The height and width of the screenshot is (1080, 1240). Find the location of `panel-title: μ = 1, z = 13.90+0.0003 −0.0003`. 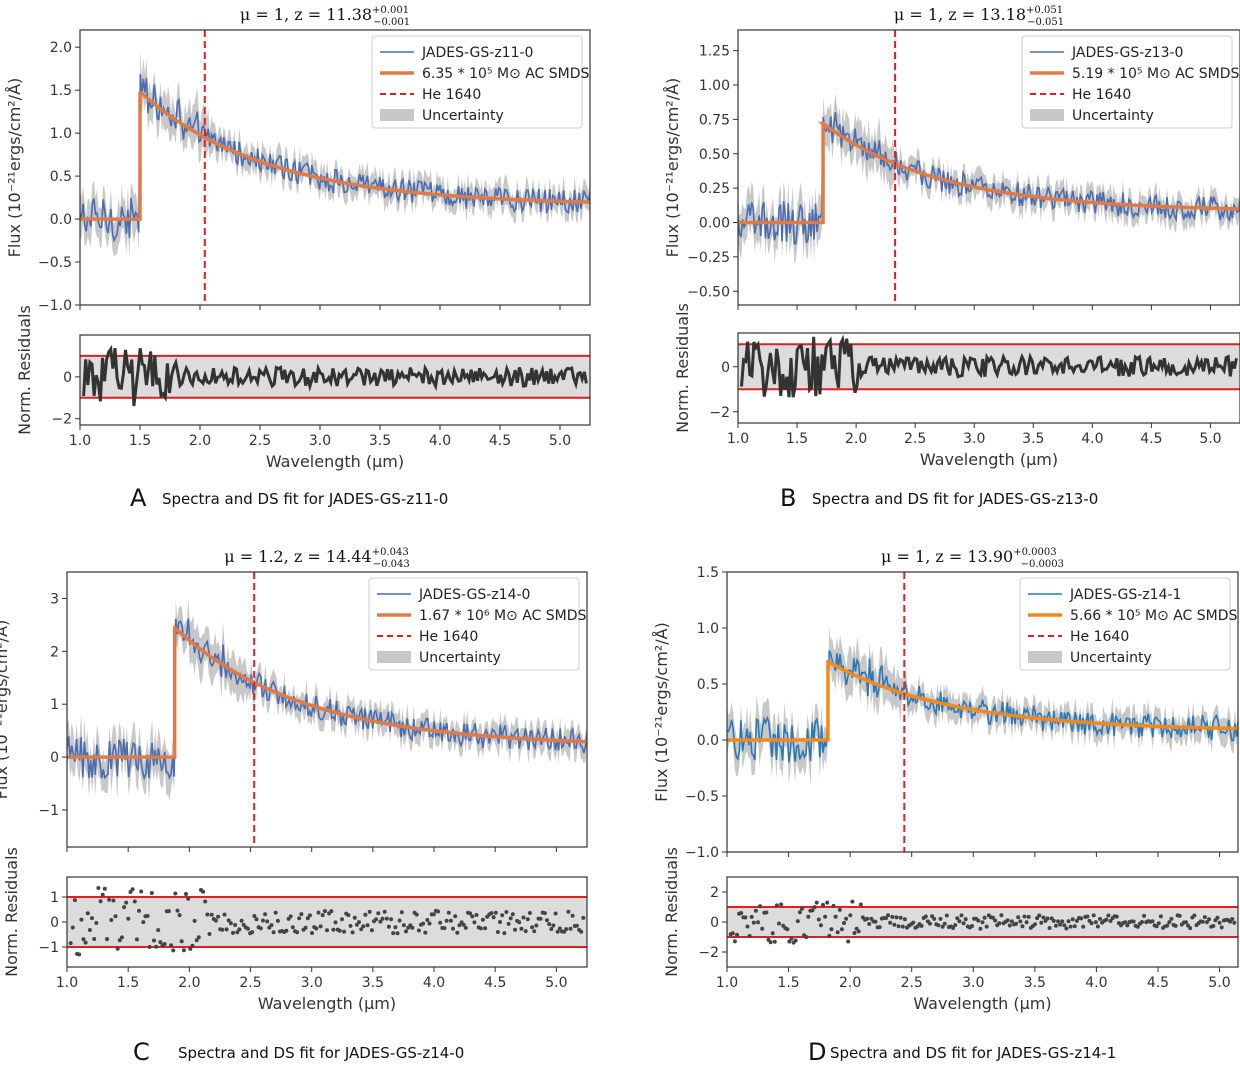

panel-title: μ = 1, z = 13.90+0.0003 −0.0003 is located at coordinates (972, 558).